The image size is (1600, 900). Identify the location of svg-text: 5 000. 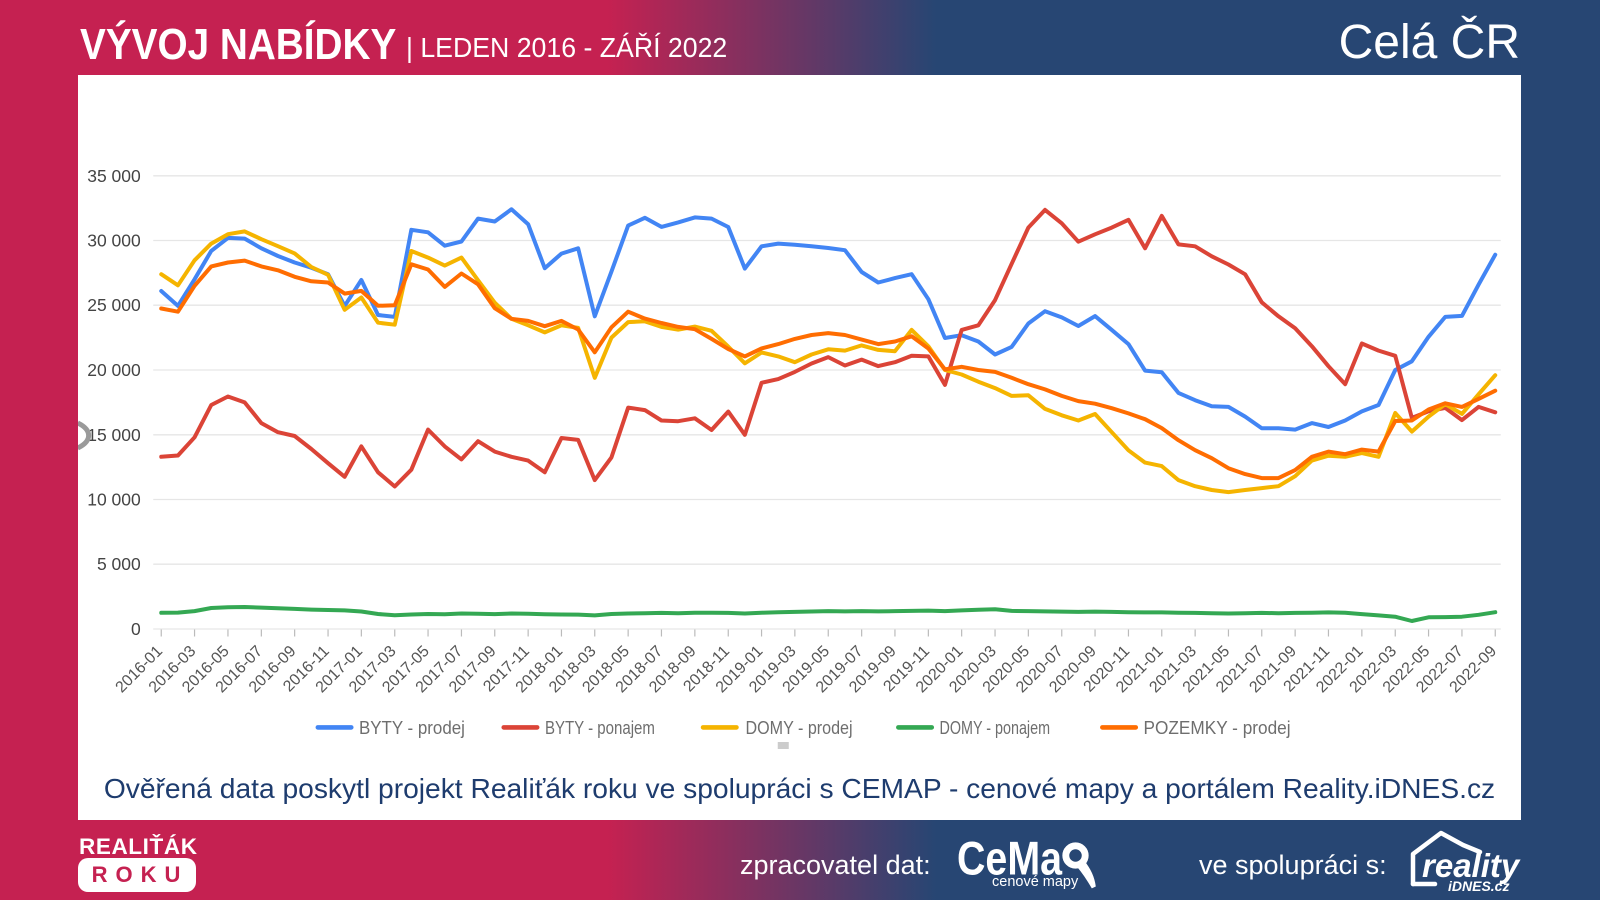
(118, 564).